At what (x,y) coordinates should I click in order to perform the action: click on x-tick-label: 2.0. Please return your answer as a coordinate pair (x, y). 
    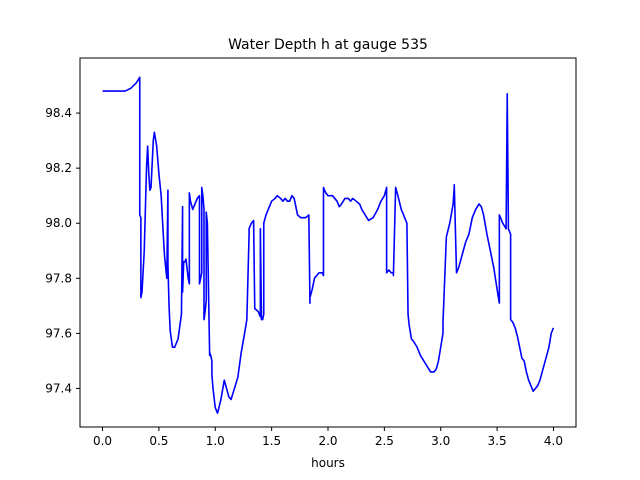
    Looking at the image, I should click on (327, 441).